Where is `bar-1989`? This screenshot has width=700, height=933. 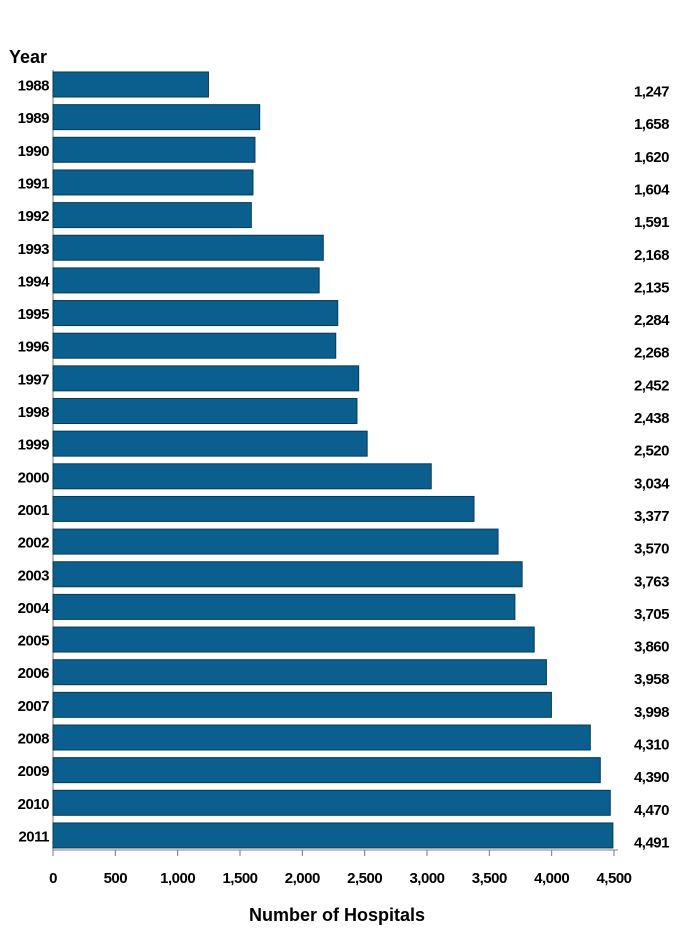 bar-1989 is located at coordinates (156, 117).